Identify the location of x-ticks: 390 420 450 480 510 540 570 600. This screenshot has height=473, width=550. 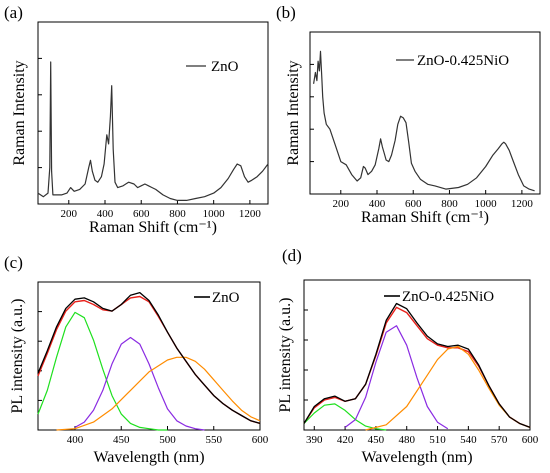
(421, 377).